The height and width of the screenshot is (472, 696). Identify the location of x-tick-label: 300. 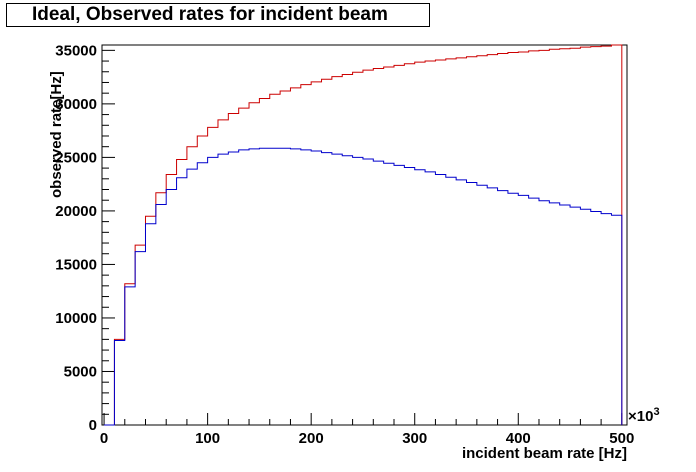
(414, 438).